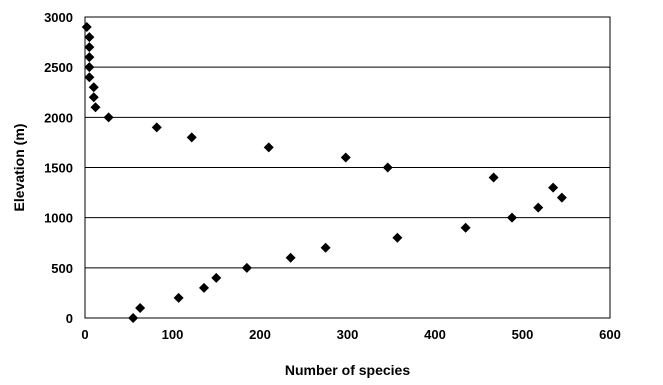  I want to click on y-tick-label: 1000, so click(58, 218).